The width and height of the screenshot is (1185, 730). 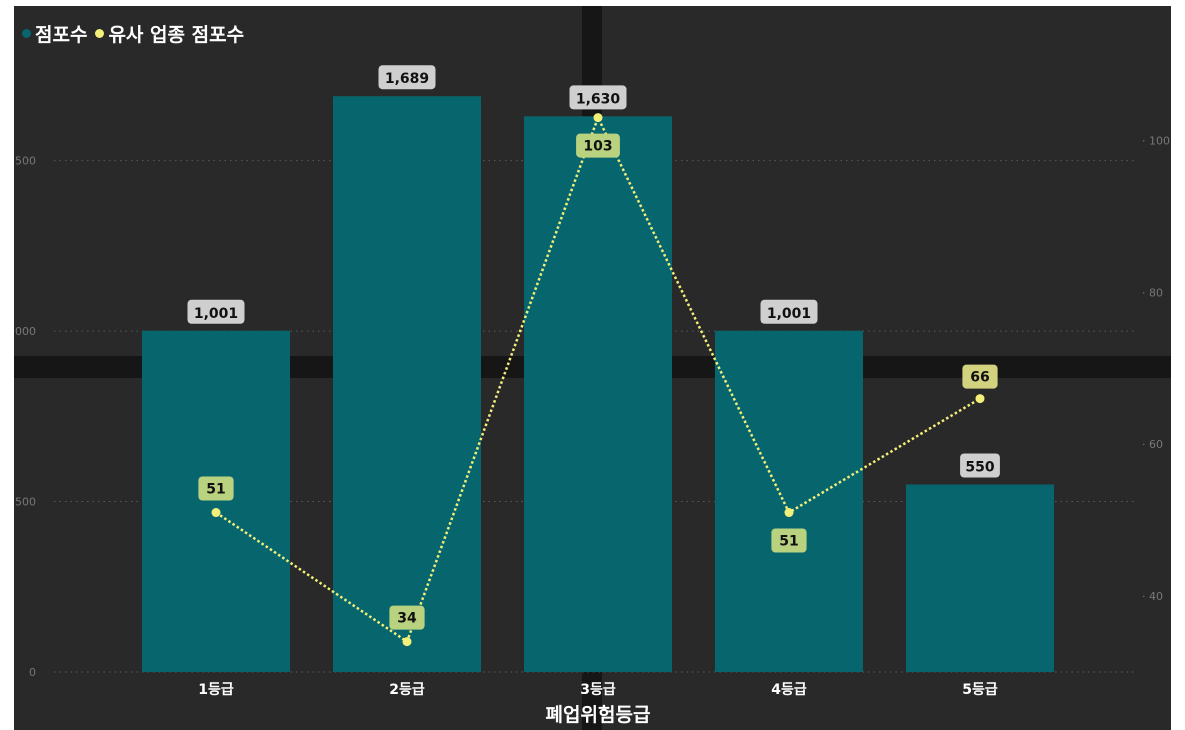 What do you see at coordinates (980, 690) in the screenshot?
I see `x-category-label: 5등급` at bounding box center [980, 690].